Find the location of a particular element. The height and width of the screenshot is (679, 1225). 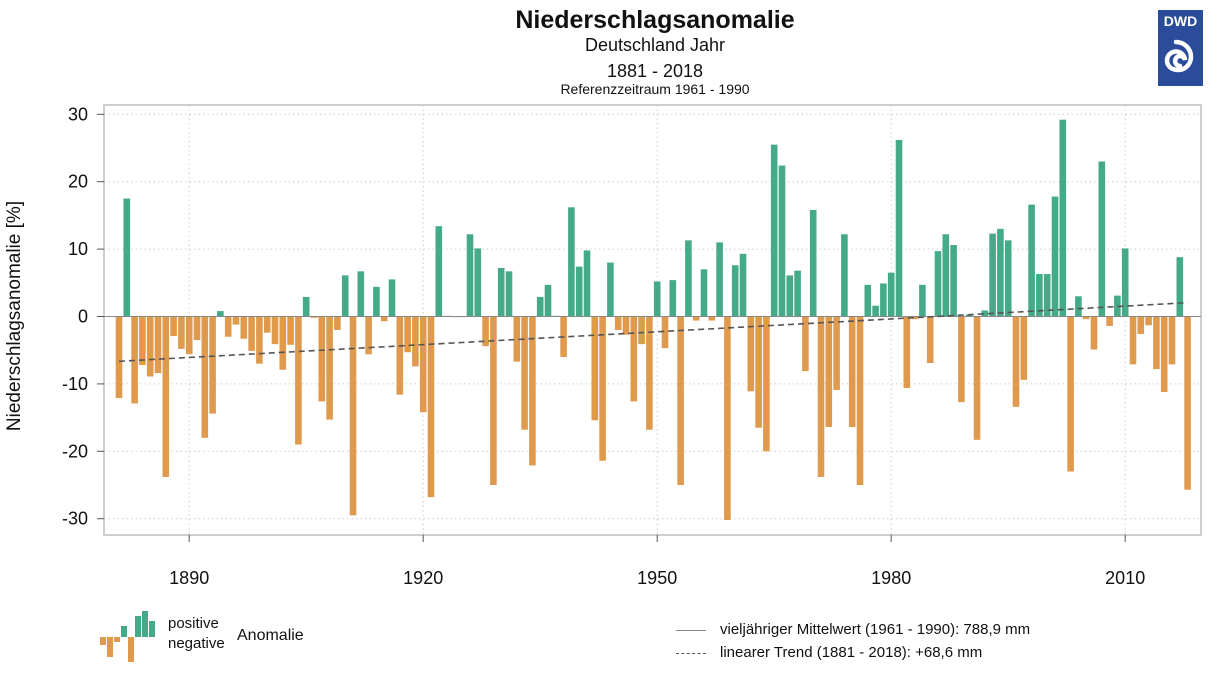

legend-trend: linearer Trend (1881 - 2018): +68,6 mm is located at coordinates (829, 652).